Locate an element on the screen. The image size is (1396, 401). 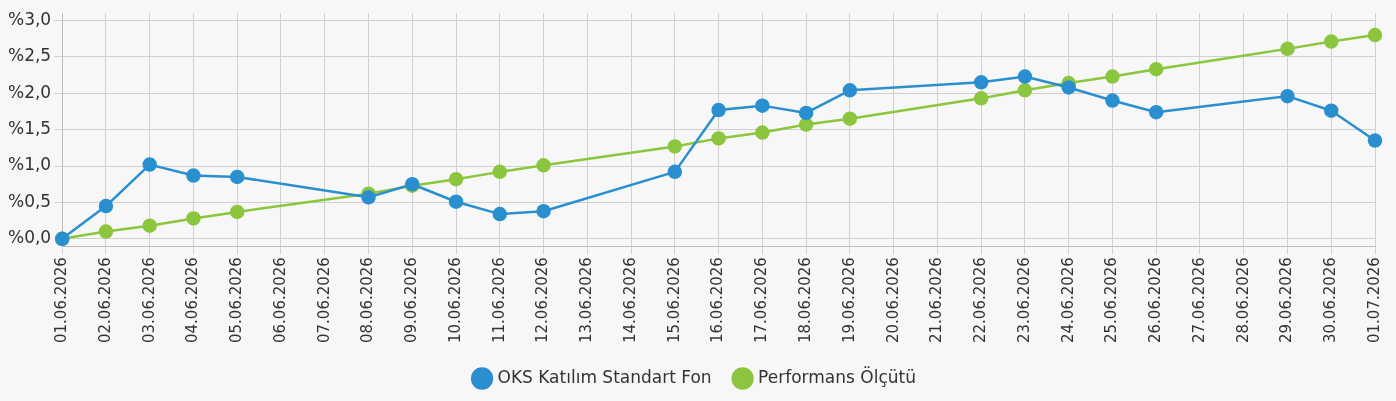
x-tick-label: 01.06.2026 is located at coordinates (61, 300).